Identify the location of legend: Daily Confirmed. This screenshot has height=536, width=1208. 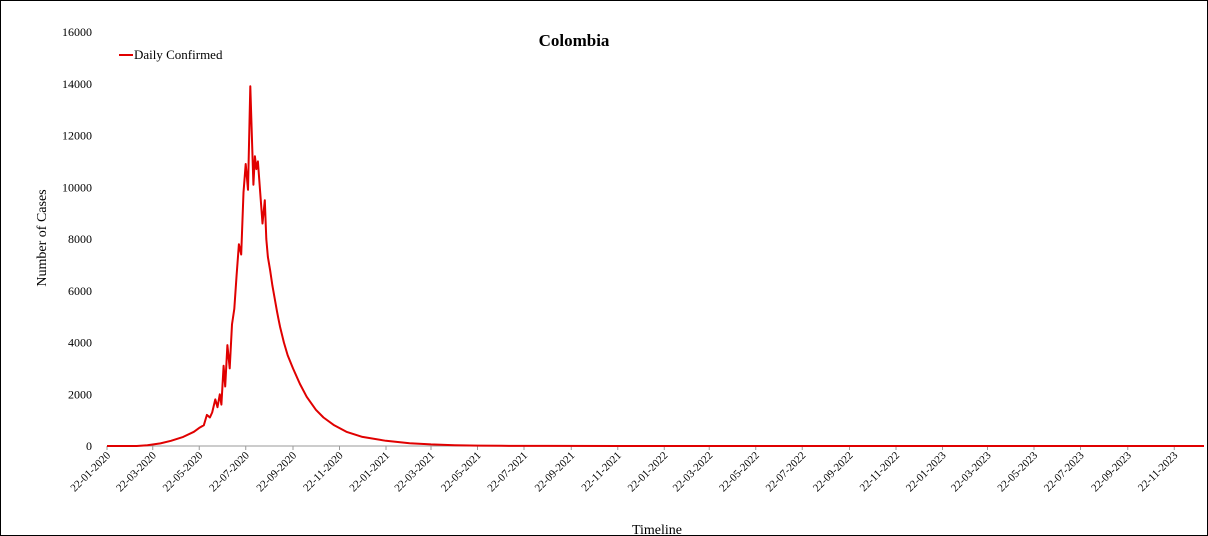
(171, 54).